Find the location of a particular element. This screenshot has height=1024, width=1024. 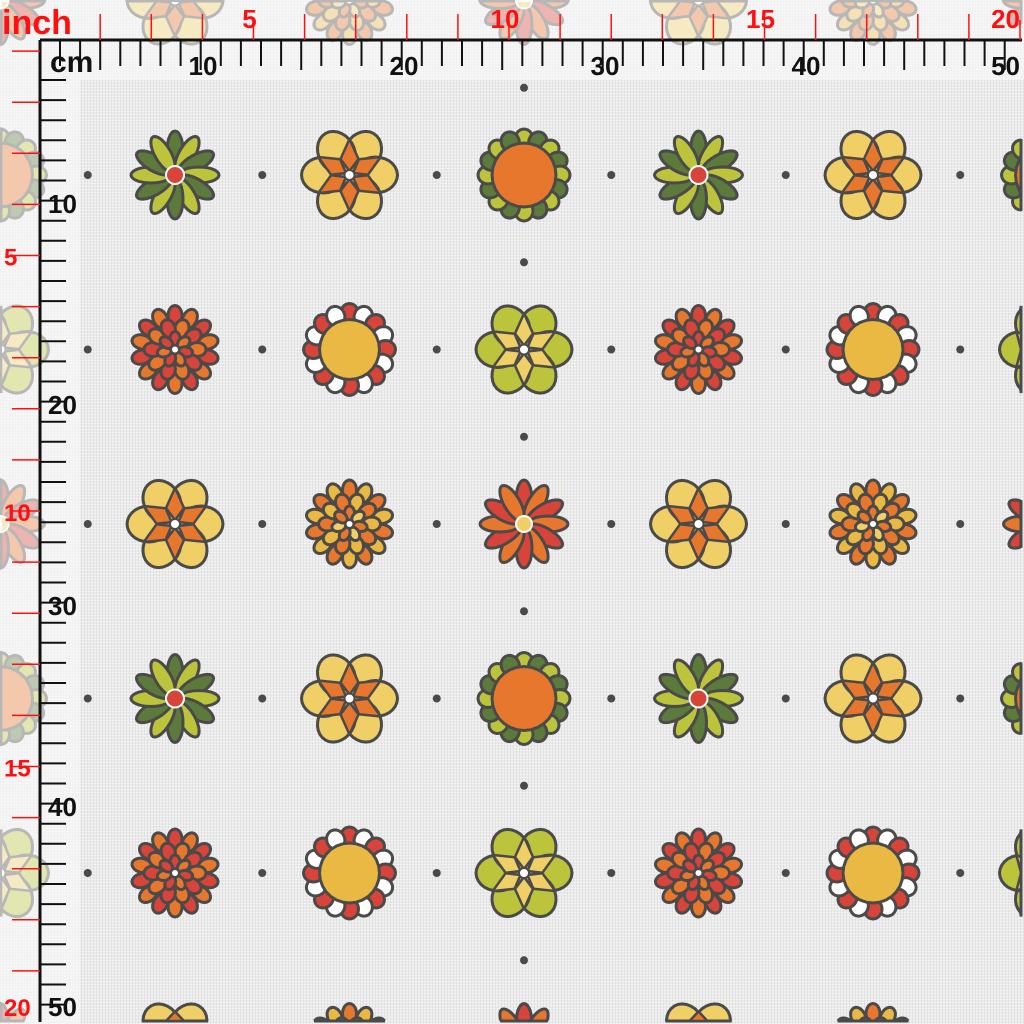

top-cm-label: 20 is located at coordinates (404, 66).